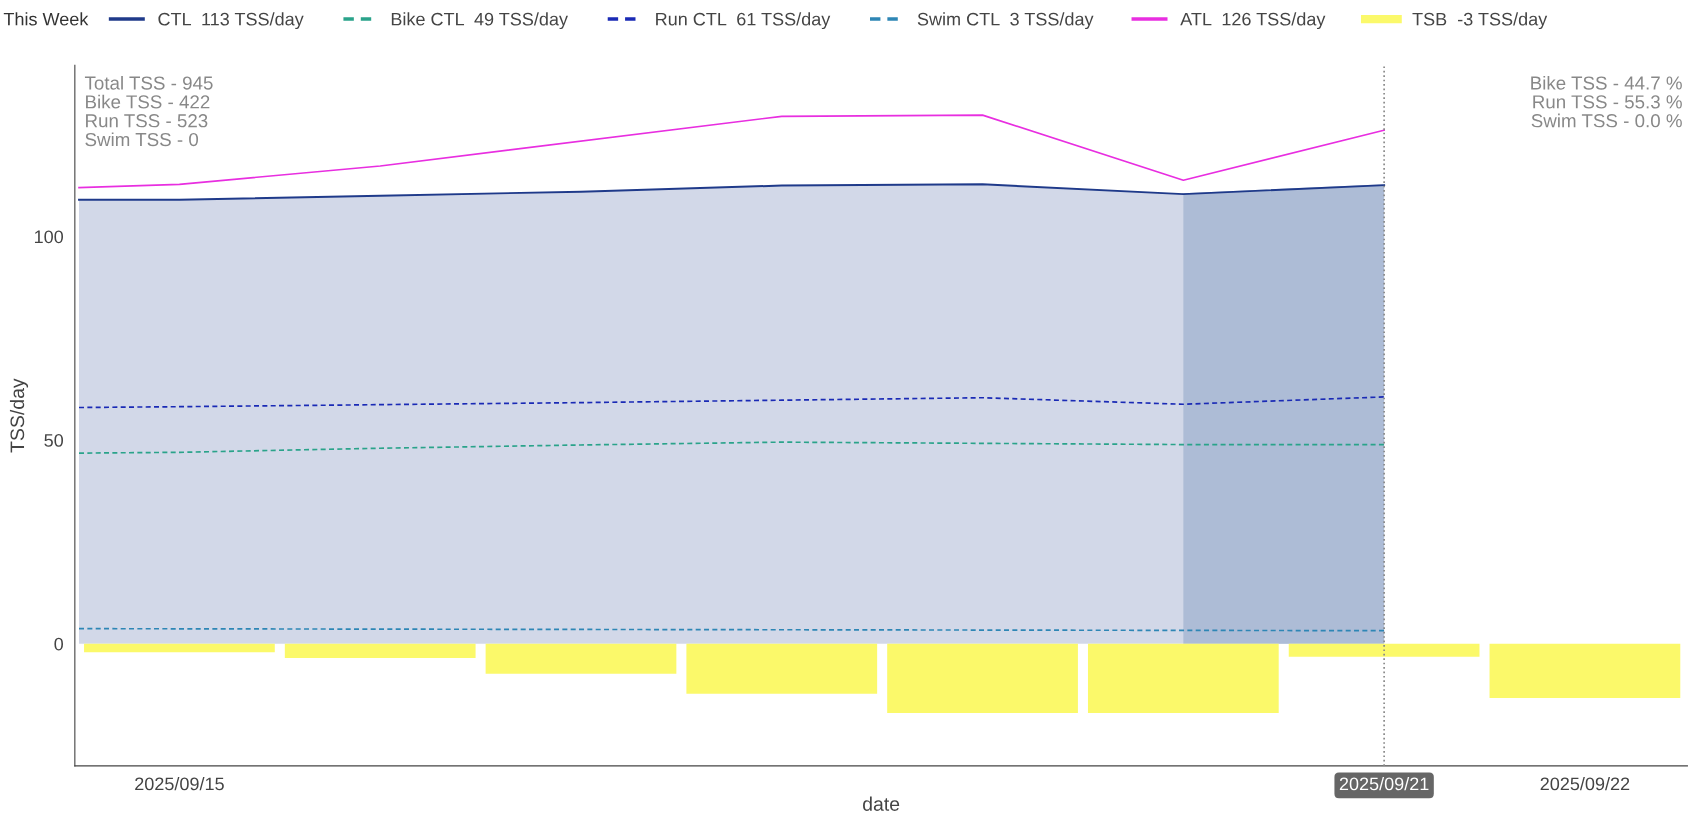 The image size is (1701, 828). What do you see at coordinates (743, 21) in the screenshot?
I see `legend-label: Run CTL 61 TSS/day` at bounding box center [743, 21].